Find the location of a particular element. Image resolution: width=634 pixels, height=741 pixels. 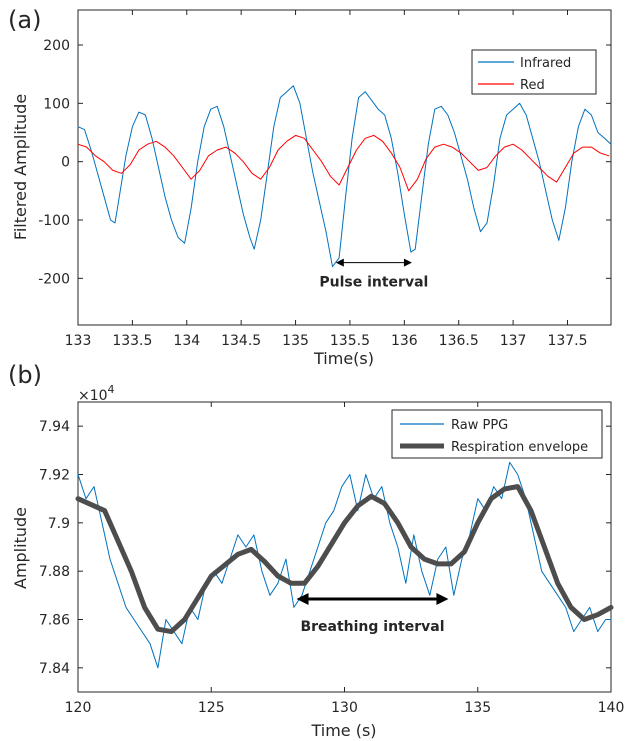

y-axis-label-a: Filtered Amplitude is located at coordinates (20, 167).